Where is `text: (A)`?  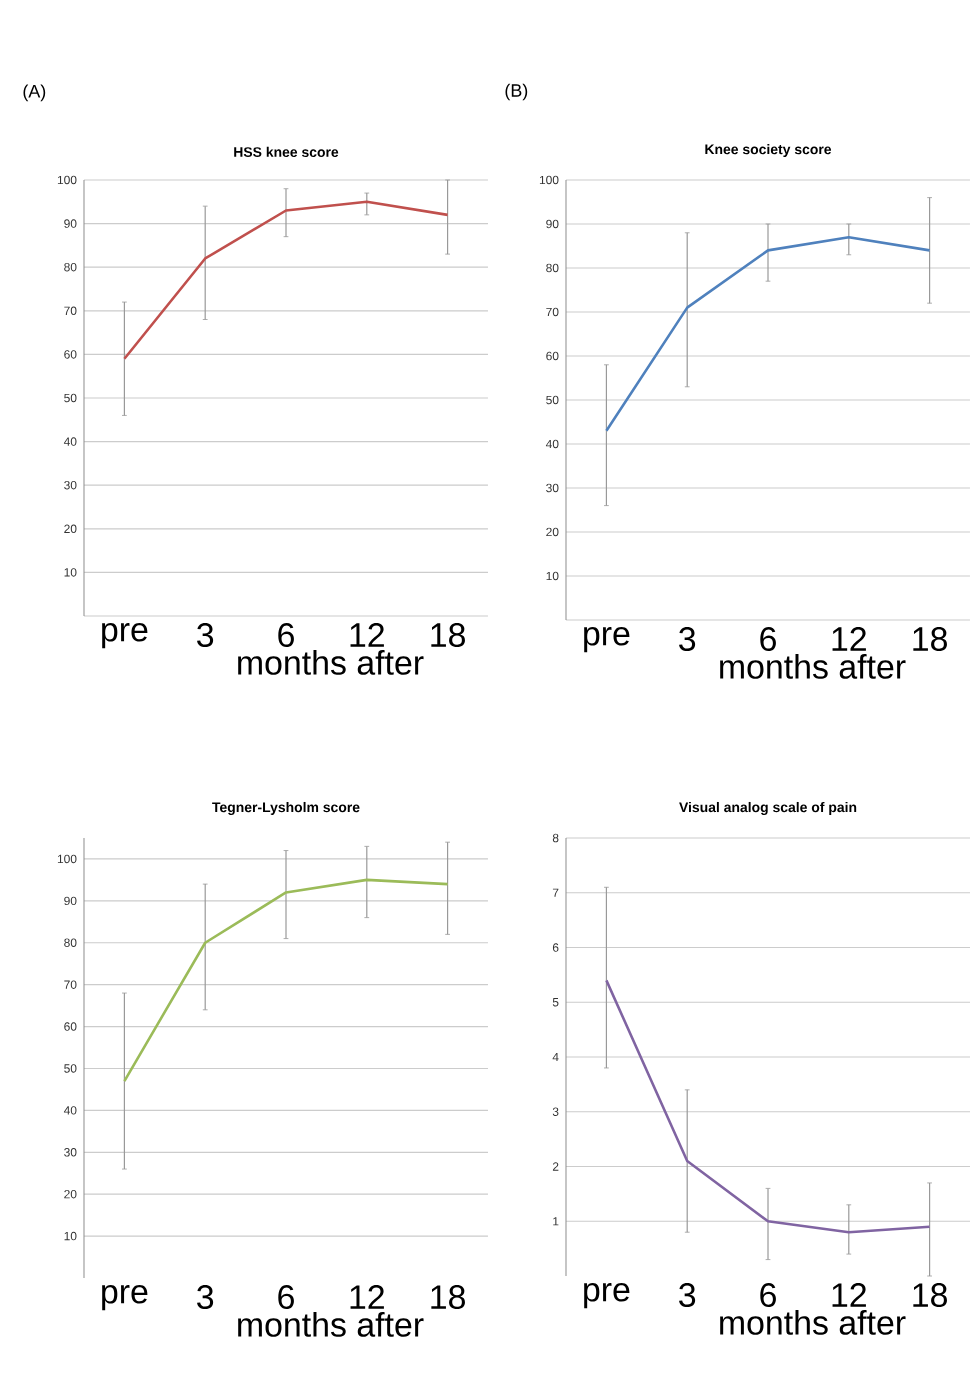
text: (A) is located at coordinates (34, 93).